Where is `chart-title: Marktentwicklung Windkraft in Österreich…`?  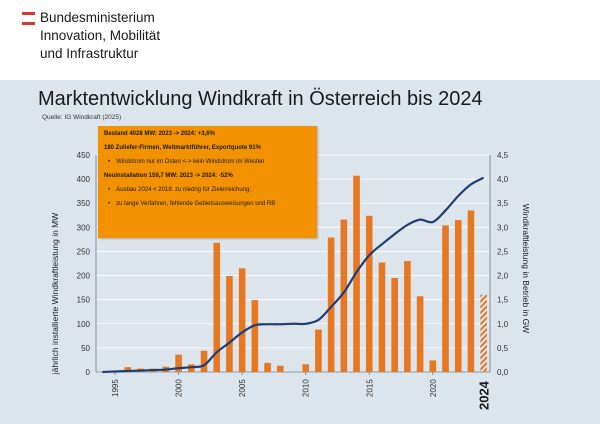
chart-title: Marktentwicklung Windkraft in Österreich… is located at coordinates (260, 99).